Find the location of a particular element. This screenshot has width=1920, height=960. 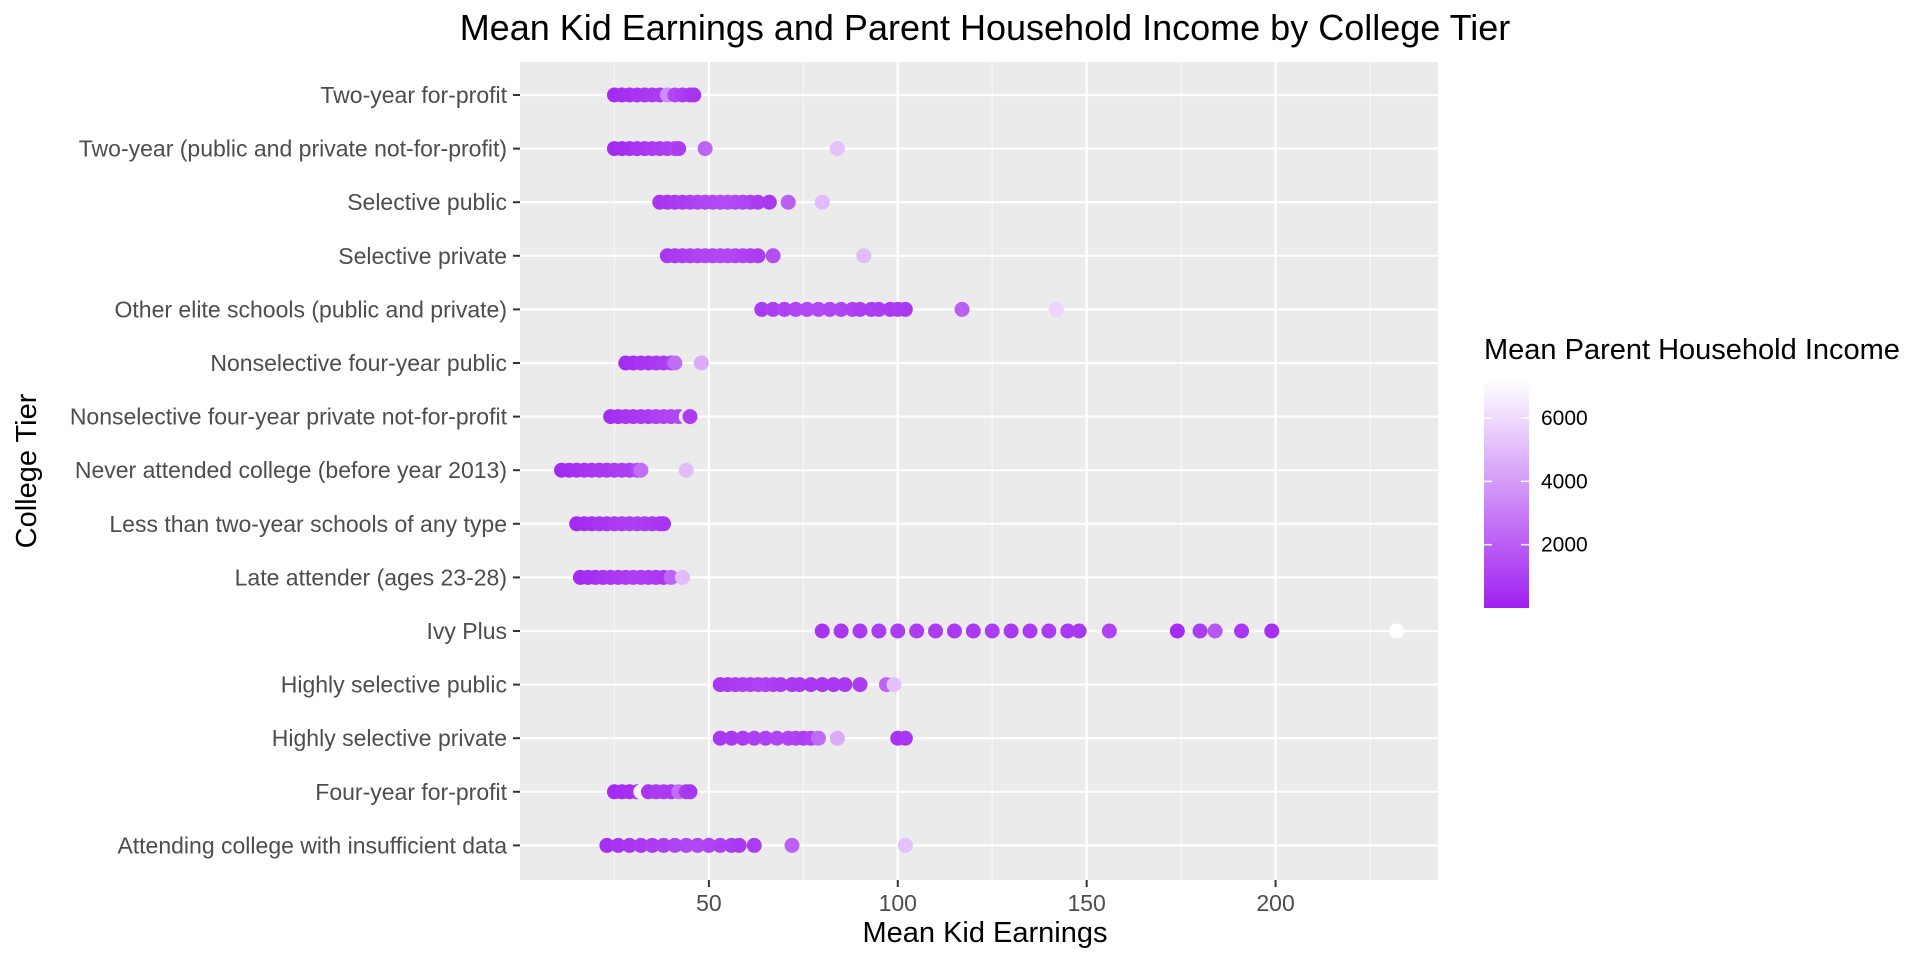

y-tick-label: Selective public is located at coordinates (427, 202).